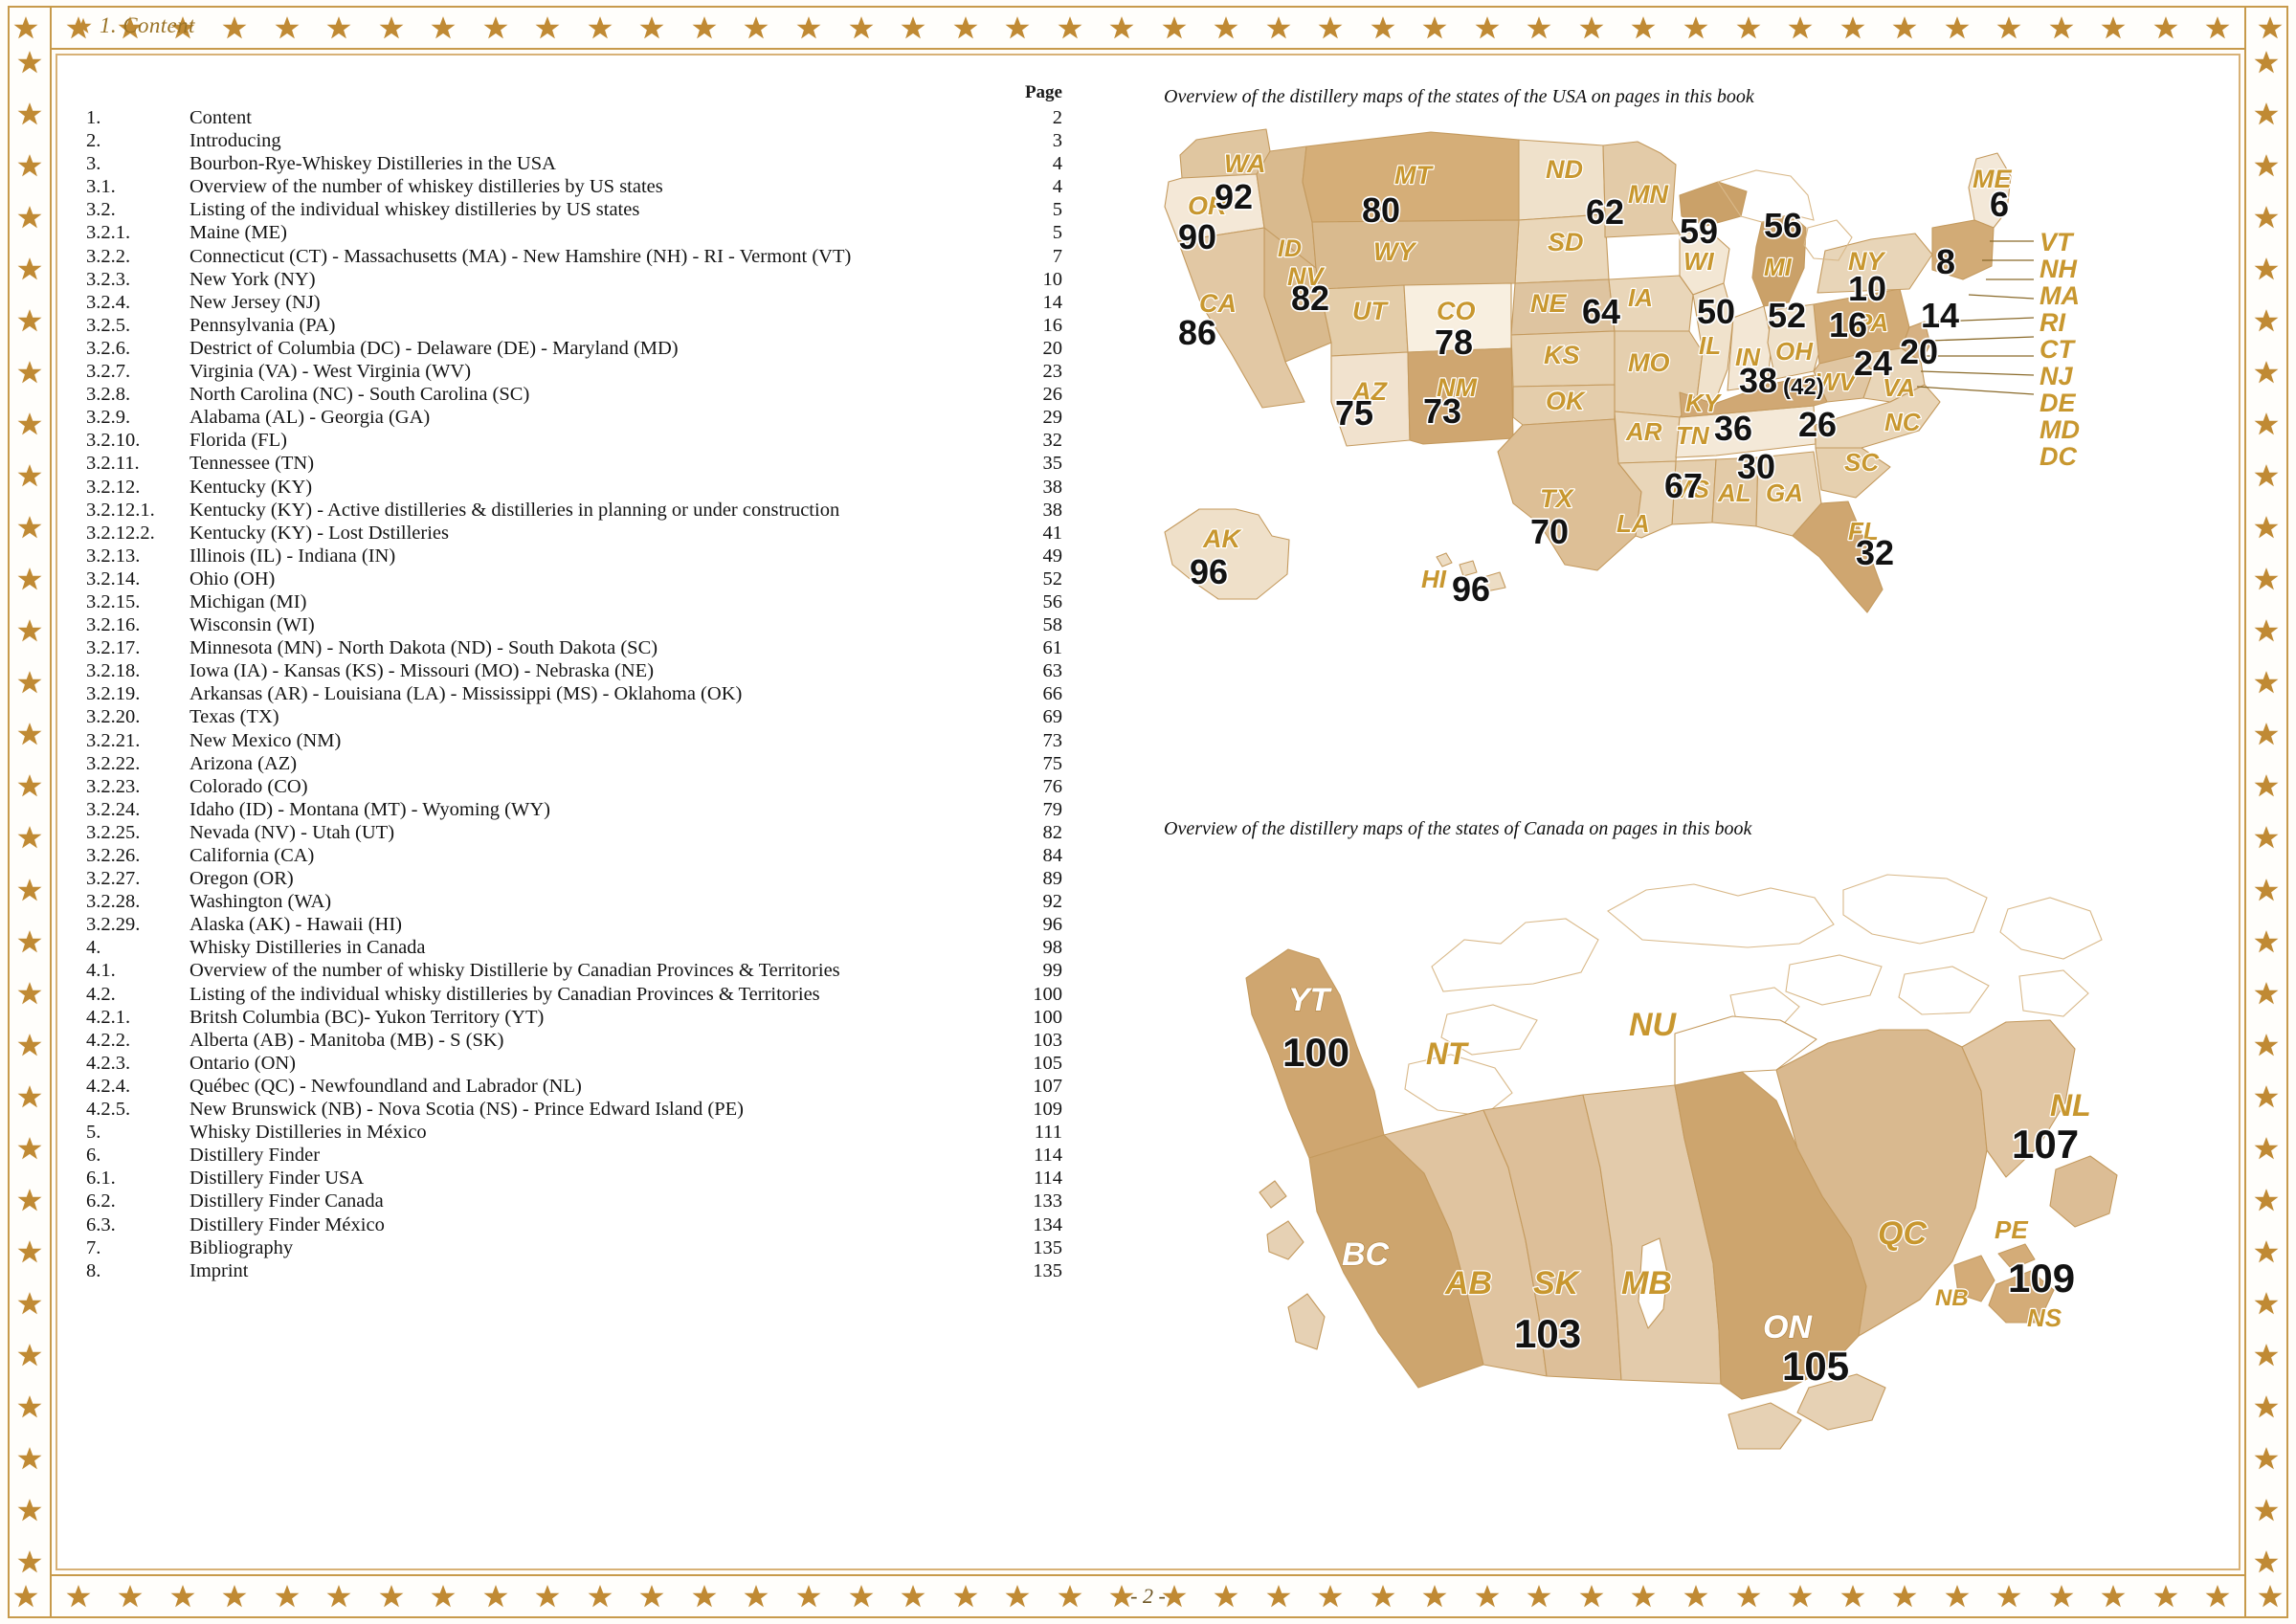 This screenshot has width=2296, height=1624. What do you see at coordinates (113, 902) in the screenshot?
I see `toc-row-number: 3.2.28.` at bounding box center [113, 902].